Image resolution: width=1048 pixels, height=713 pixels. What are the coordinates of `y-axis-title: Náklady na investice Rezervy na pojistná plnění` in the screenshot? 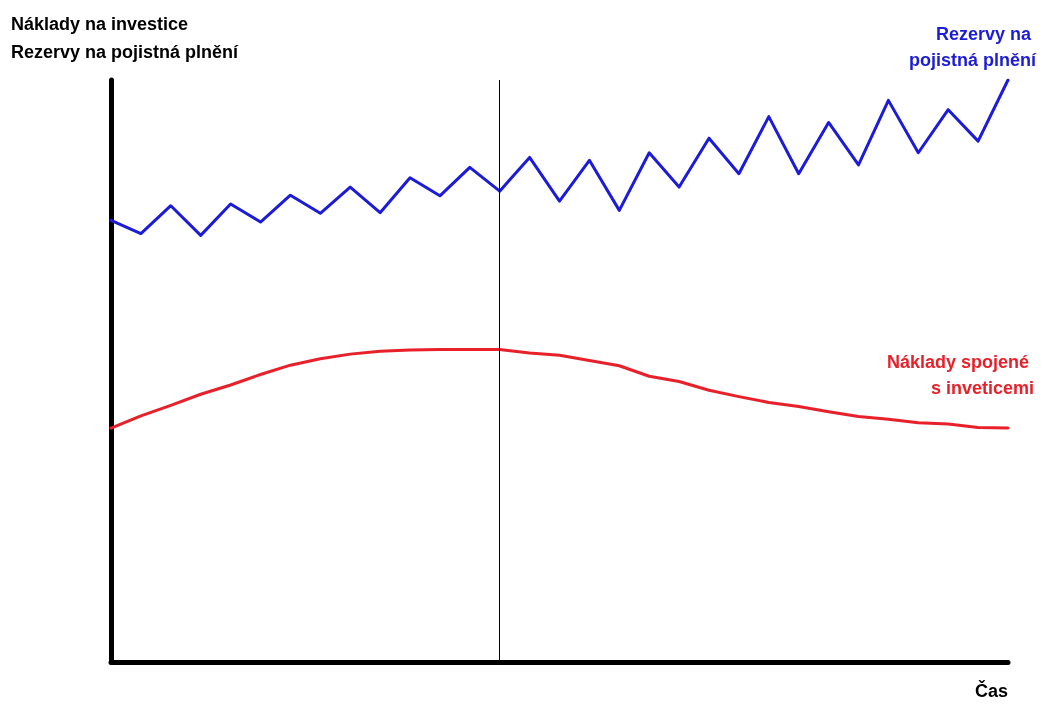 It's located at (125, 38).